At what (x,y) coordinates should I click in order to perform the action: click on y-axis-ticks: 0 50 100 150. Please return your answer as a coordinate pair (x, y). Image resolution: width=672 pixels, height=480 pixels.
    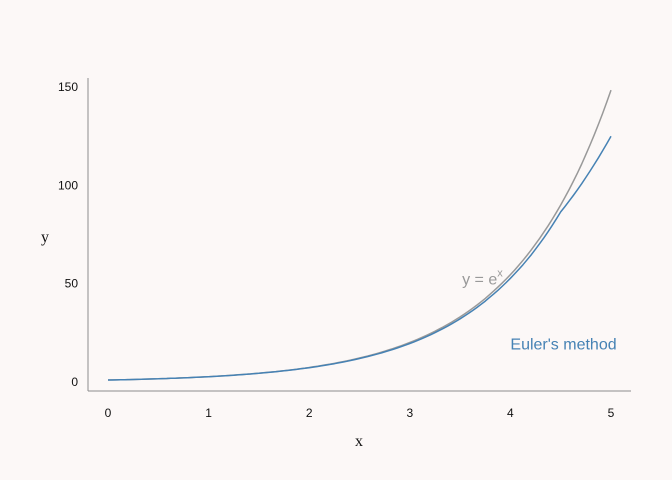
    Looking at the image, I should click on (68, 234).